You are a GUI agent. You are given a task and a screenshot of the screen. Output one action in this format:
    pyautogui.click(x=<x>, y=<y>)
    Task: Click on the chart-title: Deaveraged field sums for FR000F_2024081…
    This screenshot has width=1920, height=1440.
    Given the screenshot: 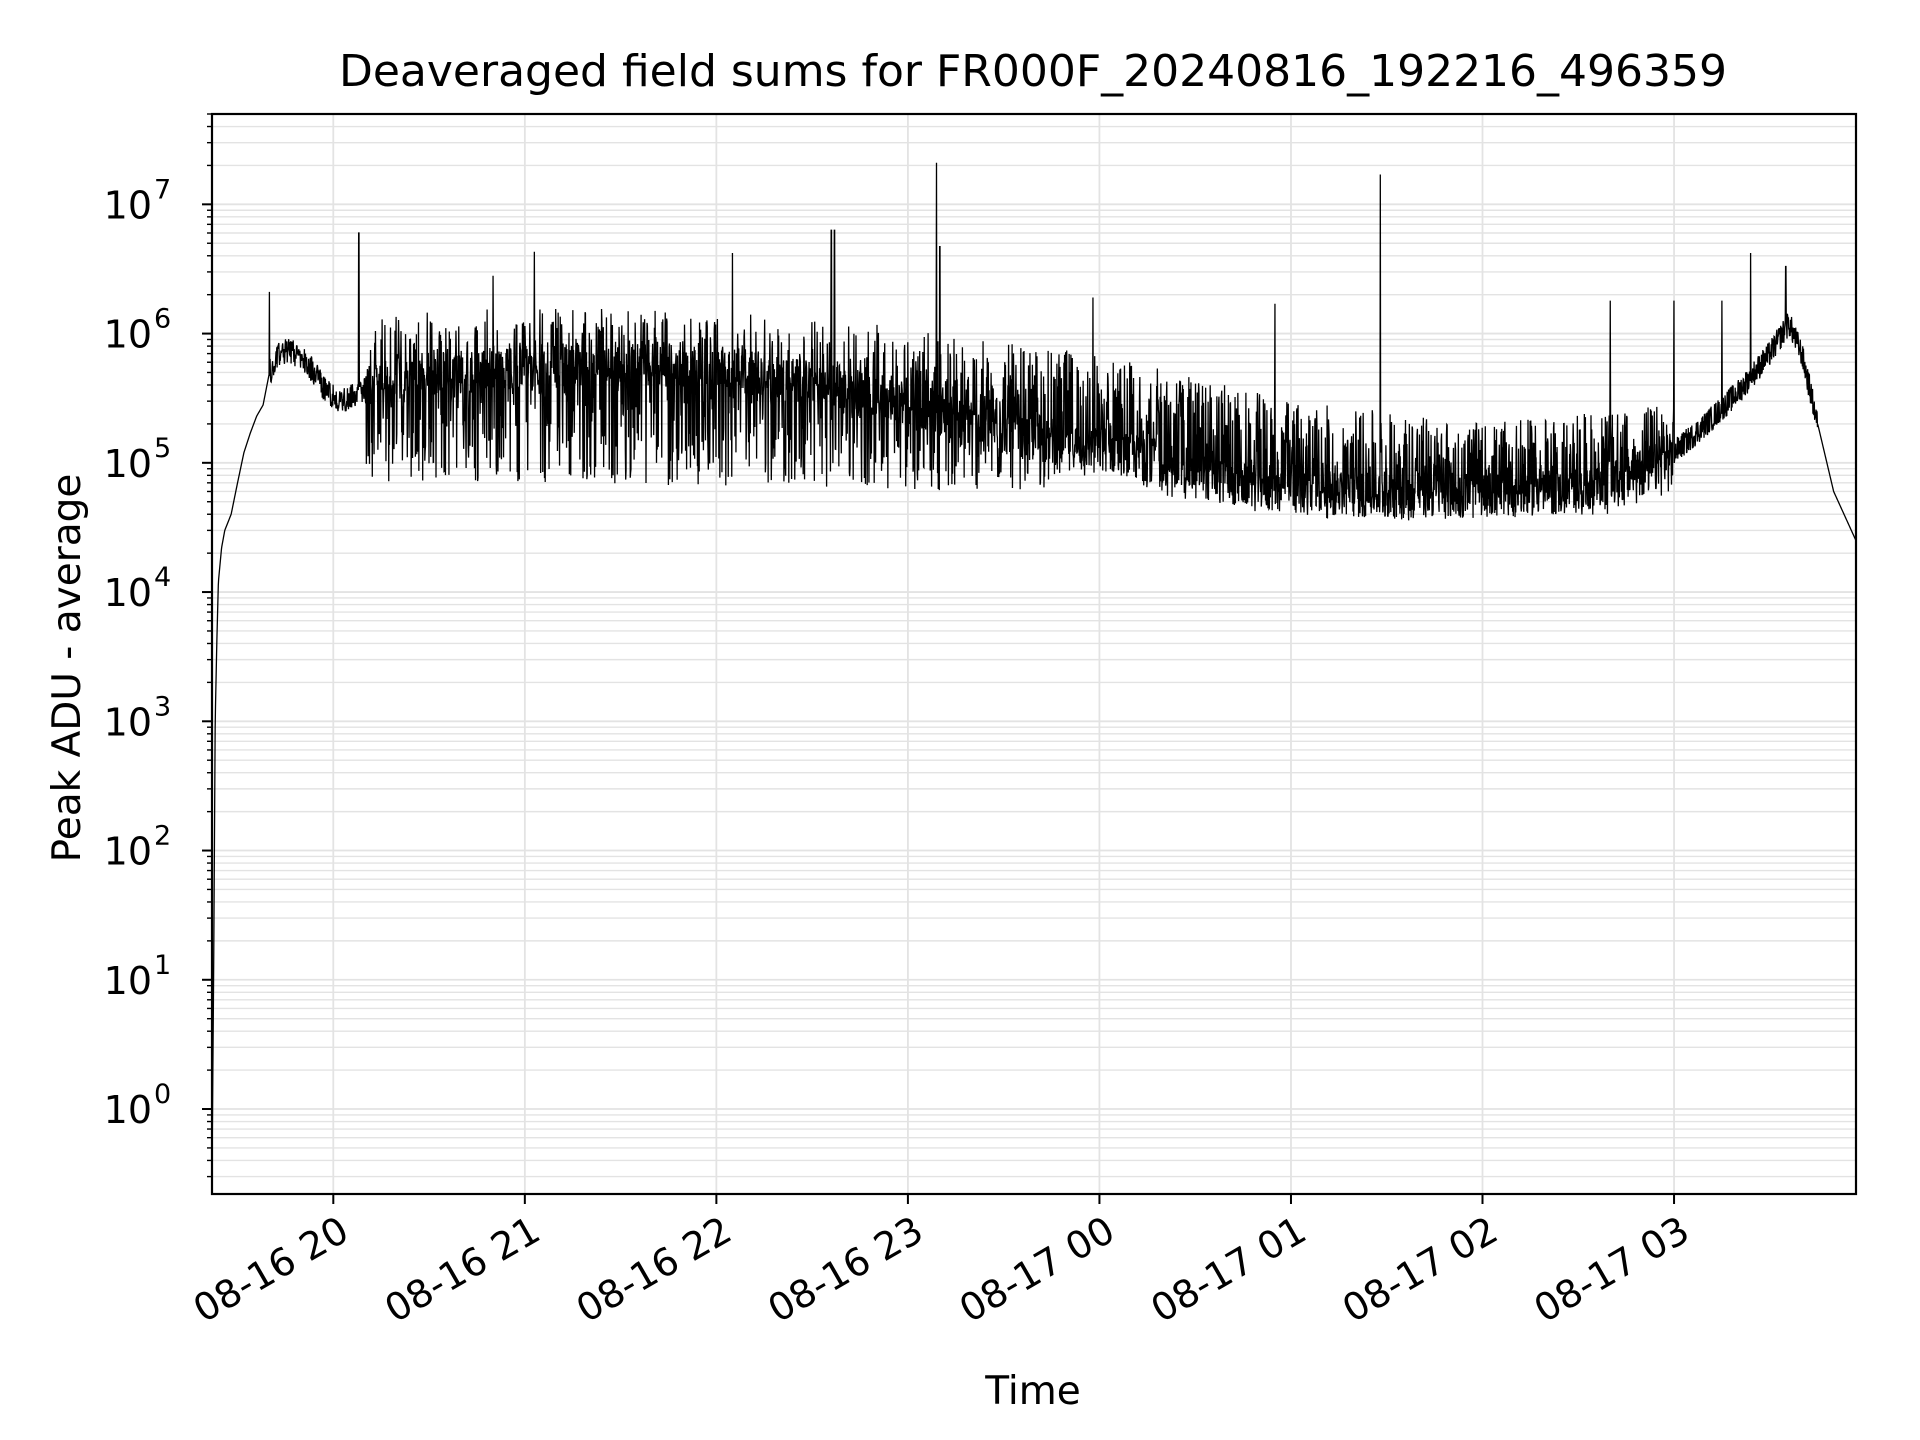 What is the action you would take?
    pyautogui.click(x=1033, y=71)
    